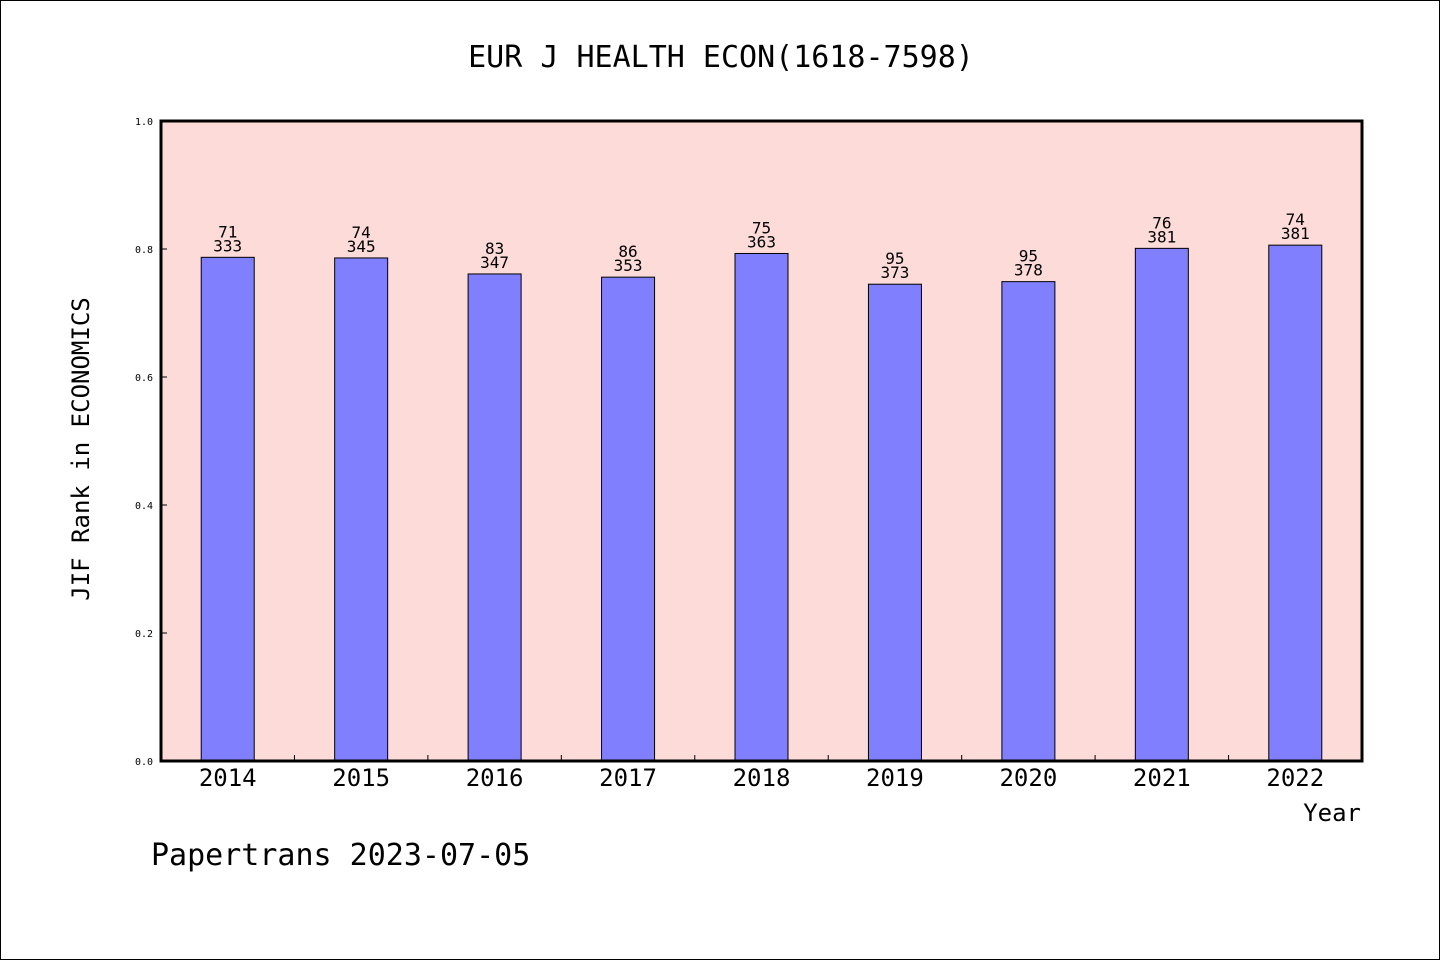 This screenshot has width=1440, height=961. I want to click on bar-rank-label: 83, so click(494, 248).